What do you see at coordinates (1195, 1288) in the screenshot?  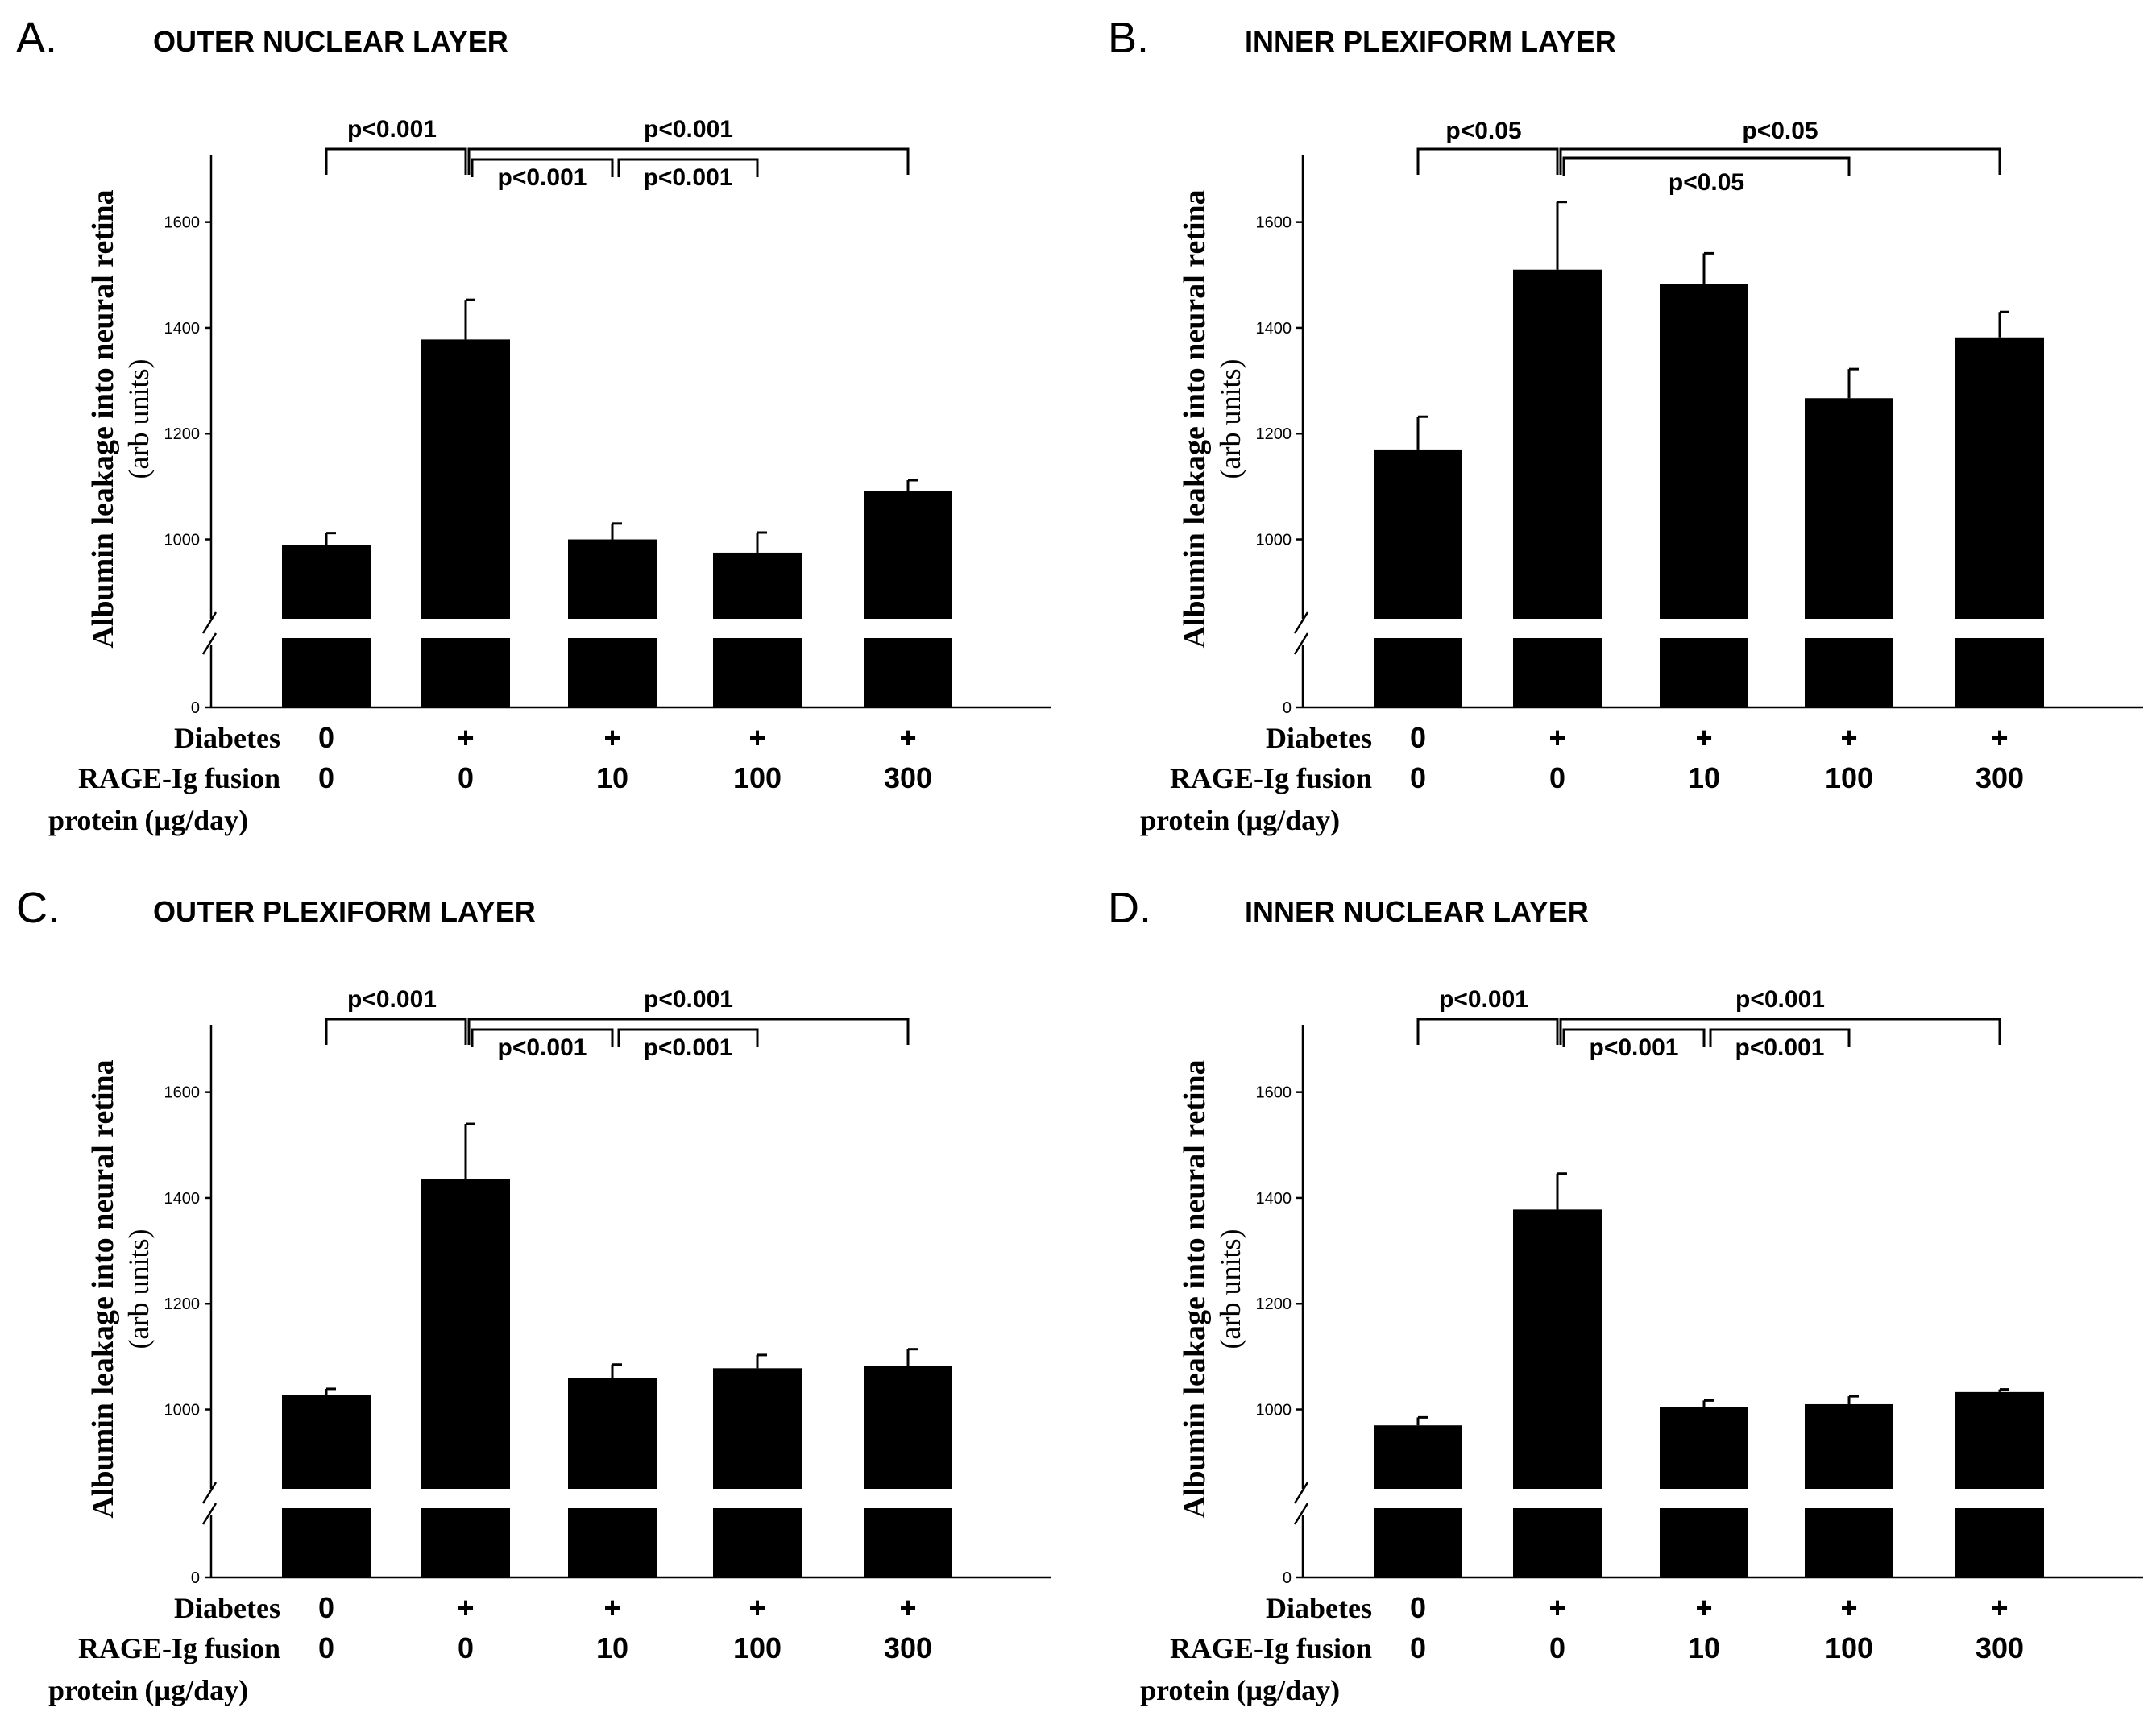 I see `y-axis-label: Albumin leakage into neural retina` at bounding box center [1195, 1288].